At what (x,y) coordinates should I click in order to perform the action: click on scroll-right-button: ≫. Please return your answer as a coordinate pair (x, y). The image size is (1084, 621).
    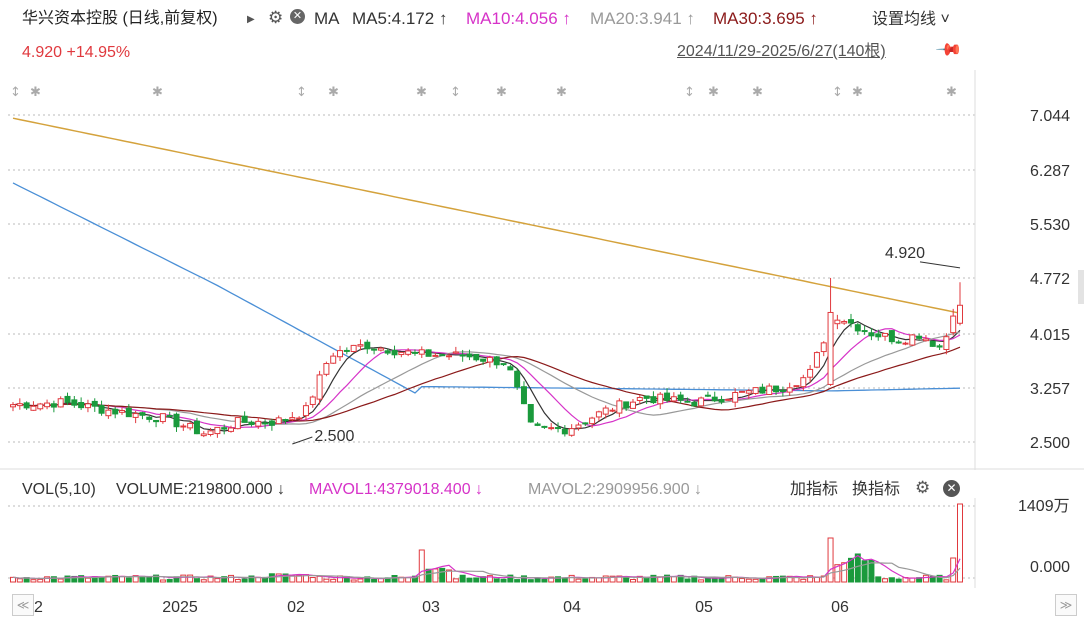
    Looking at the image, I should click on (1066, 605).